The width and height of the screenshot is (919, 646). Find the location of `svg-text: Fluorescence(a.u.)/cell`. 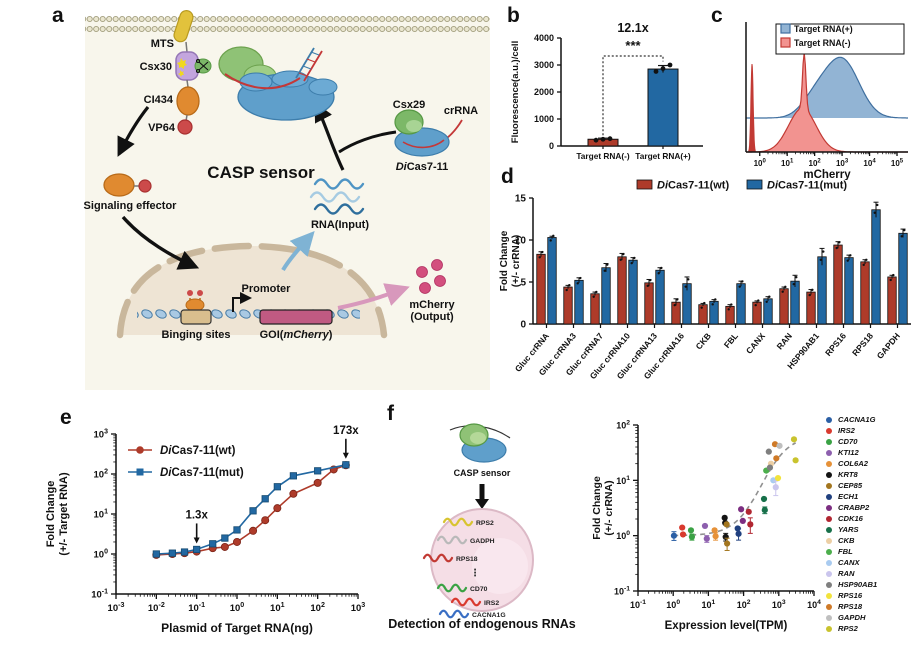

svg-text: Fluorescence(a.u.)/cell is located at coordinates (515, 92).